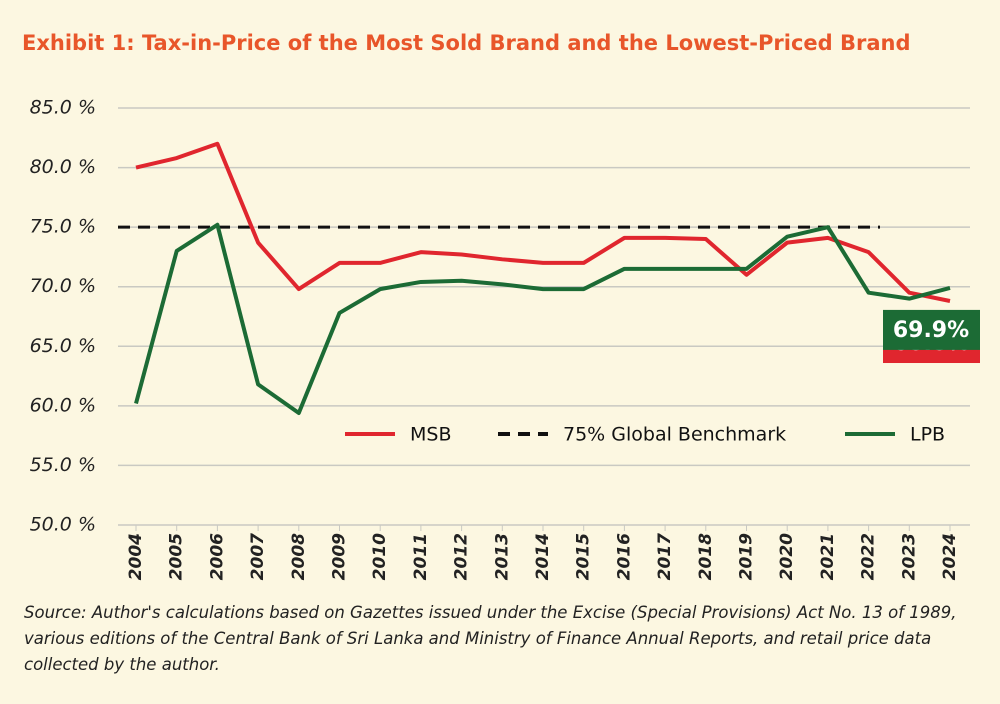 The height and width of the screenshot is (704, 1000). I want to click on x-tick-label: 2005, so click(177, 556).